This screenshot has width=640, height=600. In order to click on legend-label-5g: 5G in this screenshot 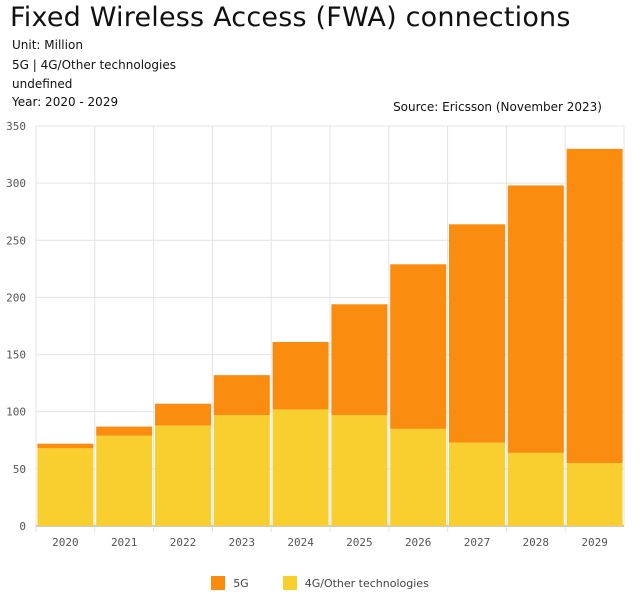, I will do `click(241, 583)`.